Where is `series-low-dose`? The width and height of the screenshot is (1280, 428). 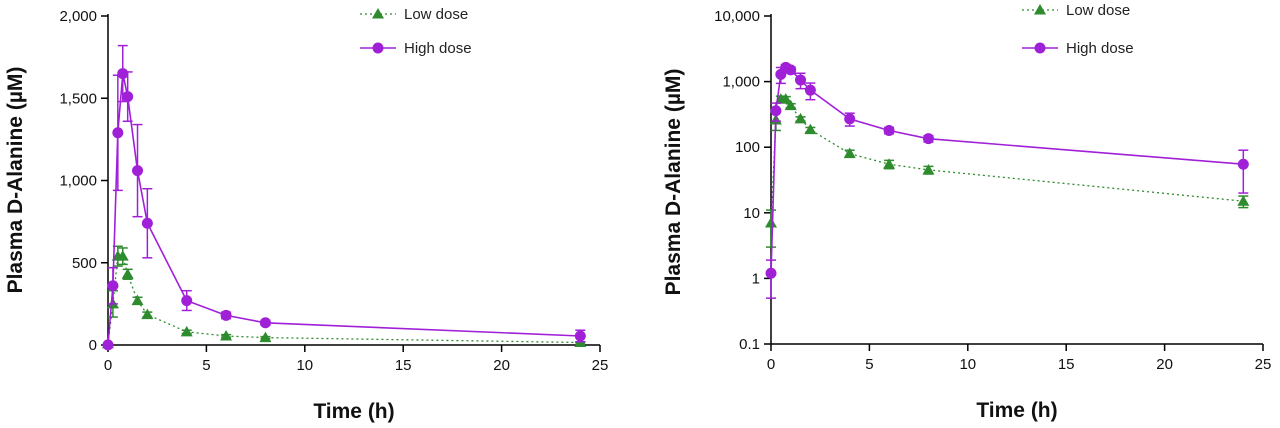
series-low-dose is located at coordinates (1007, 170).